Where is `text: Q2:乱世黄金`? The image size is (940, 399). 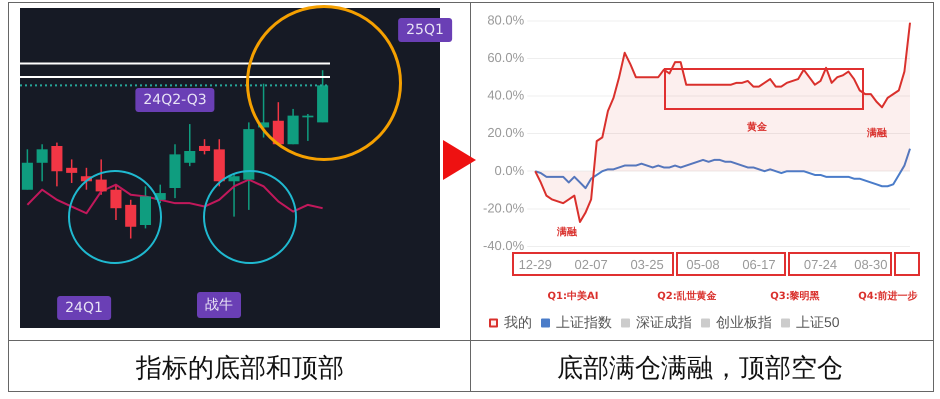 text: Q2:乱世黄金 is located at coordinates (687, 296).